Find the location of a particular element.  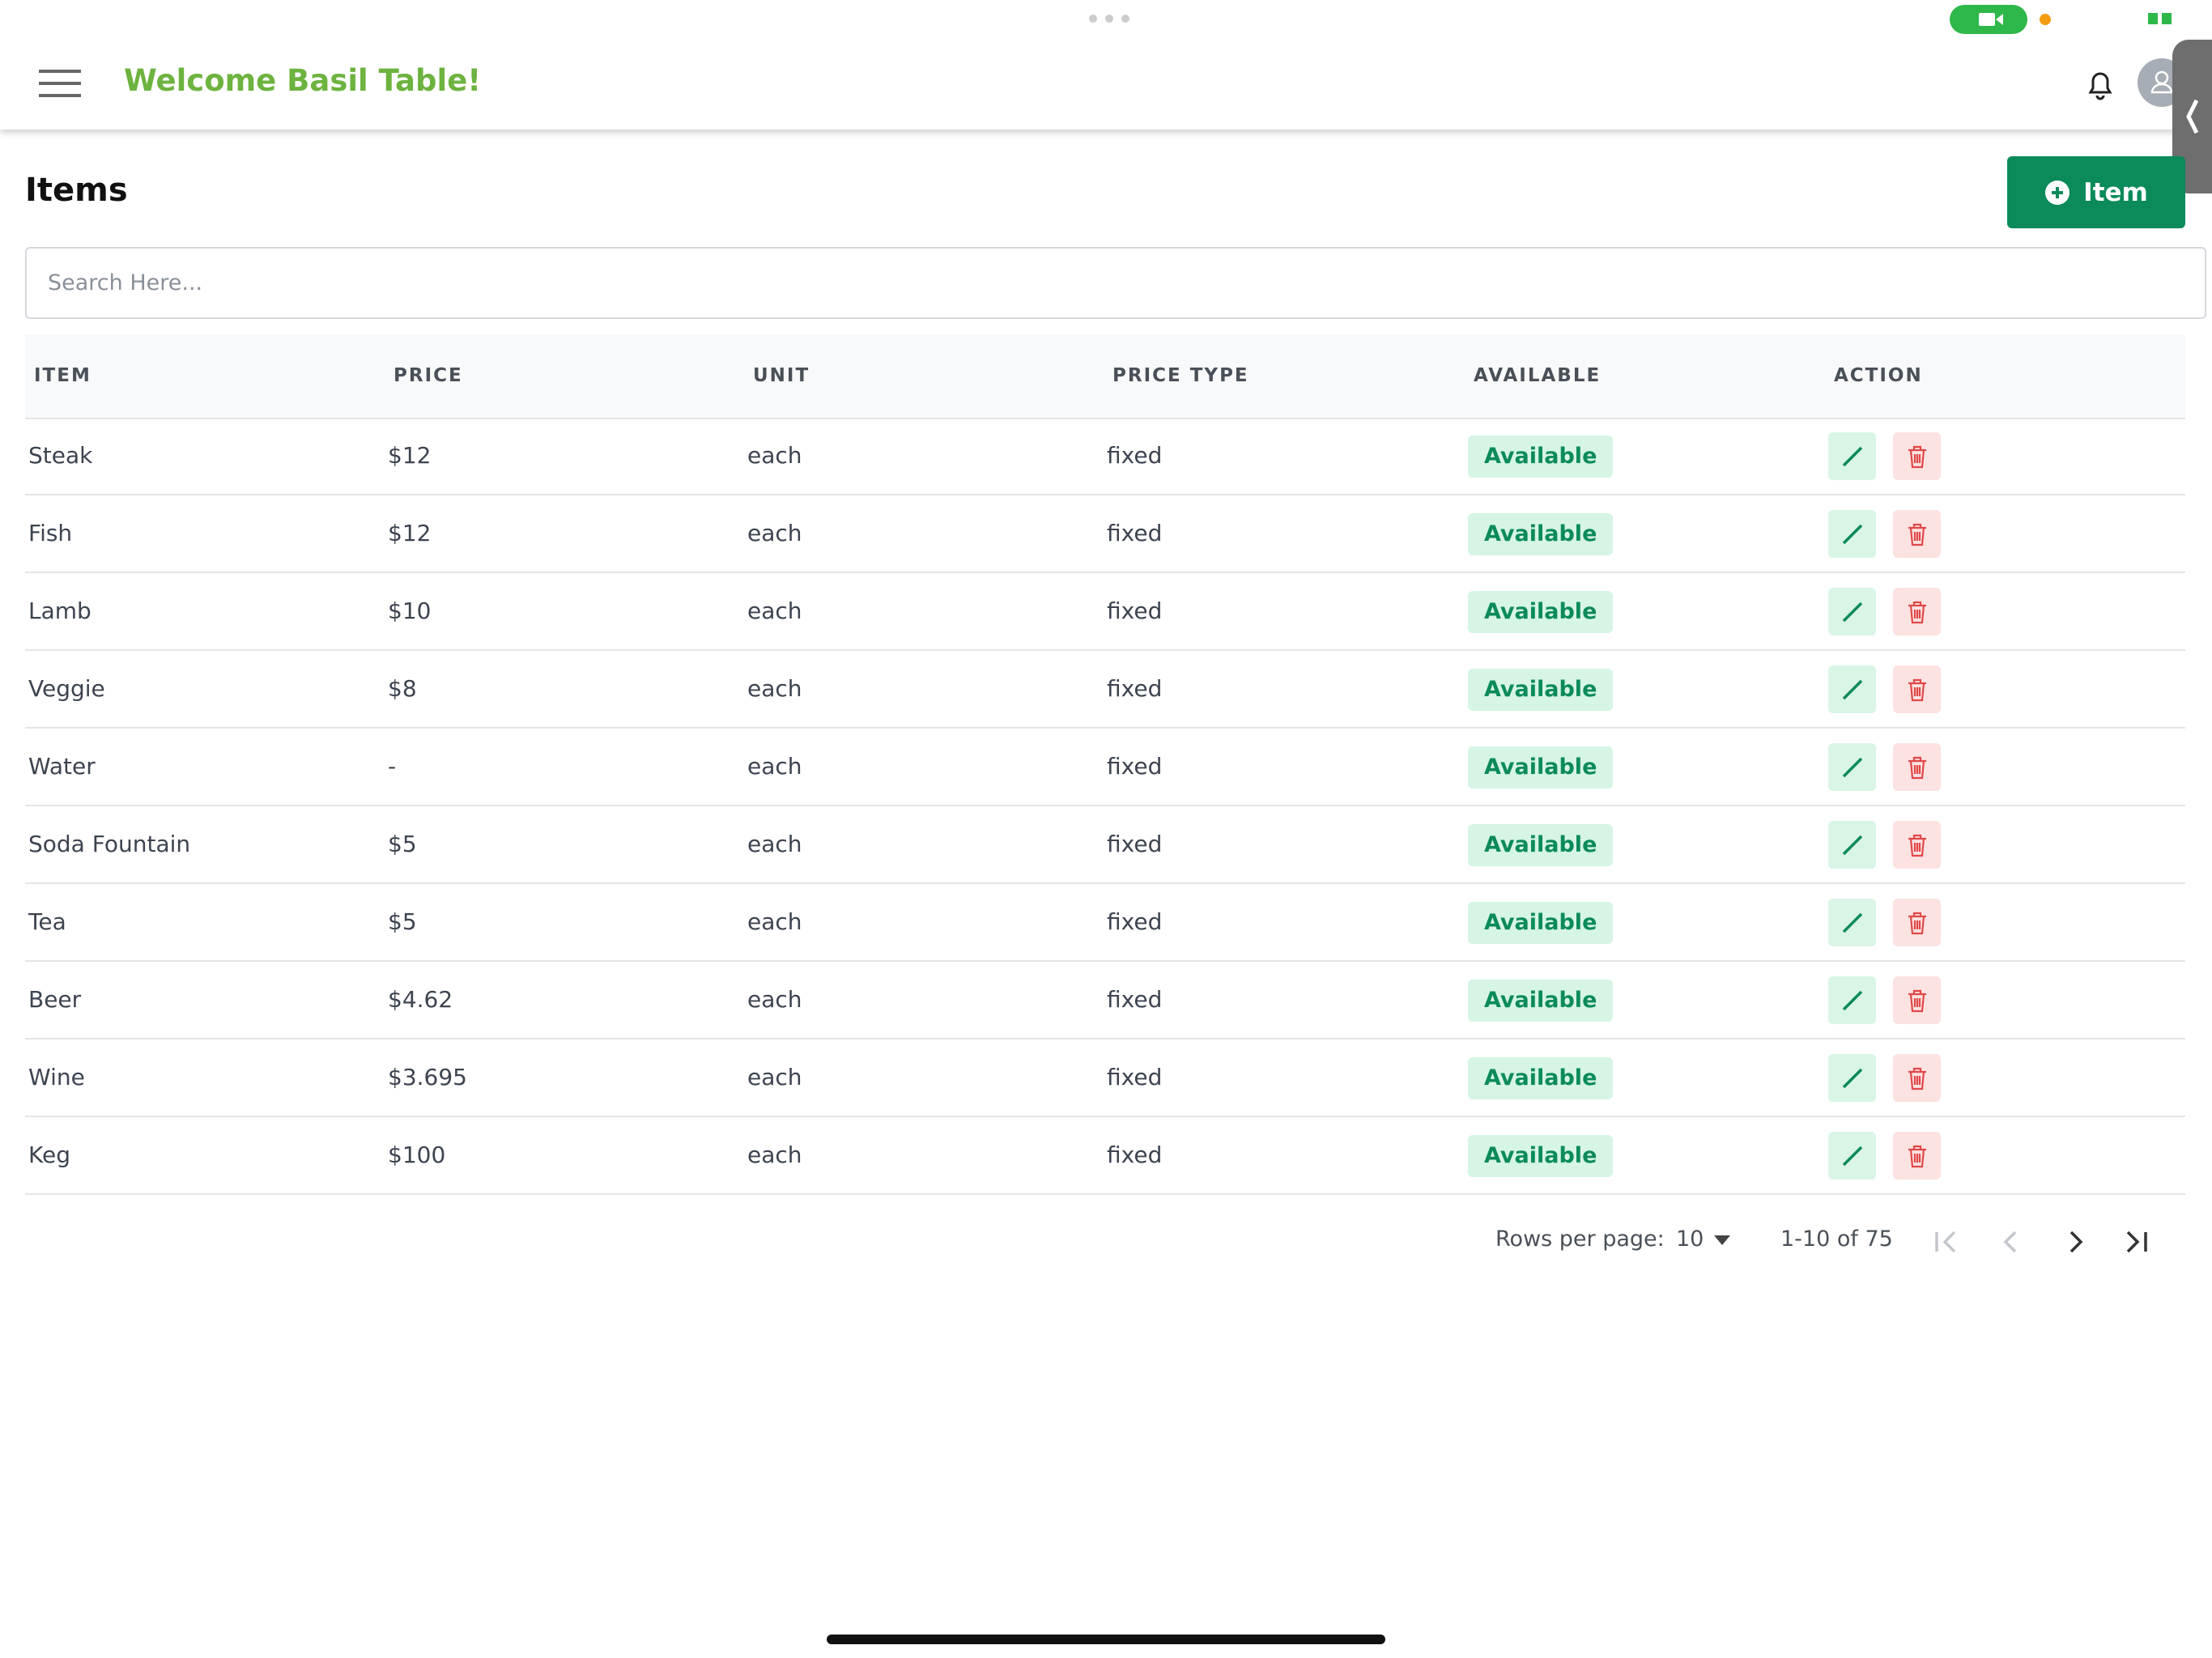

pagination-buttons is located at coordinates (2041, 1242).